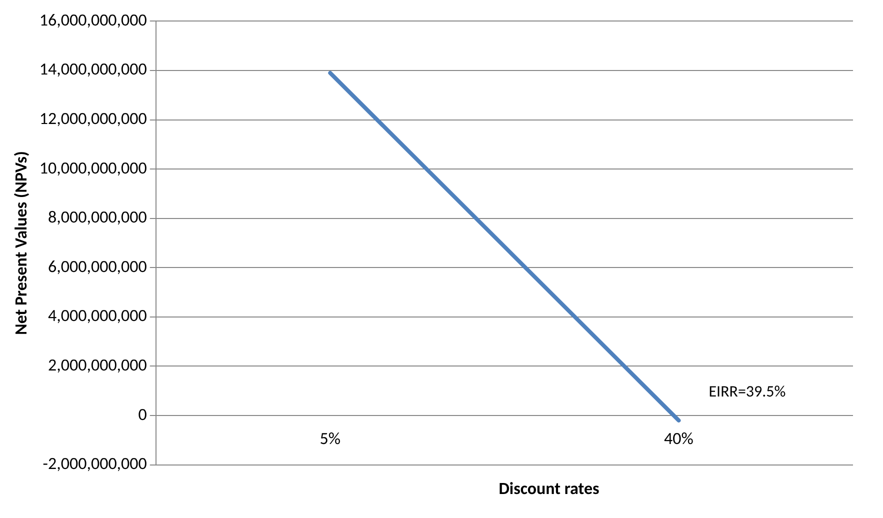 This screenshot has height=518, width=883. Describe the element at coordinates (143, 414) in the screenshot. I see `y-tick-label: 0` at that location.